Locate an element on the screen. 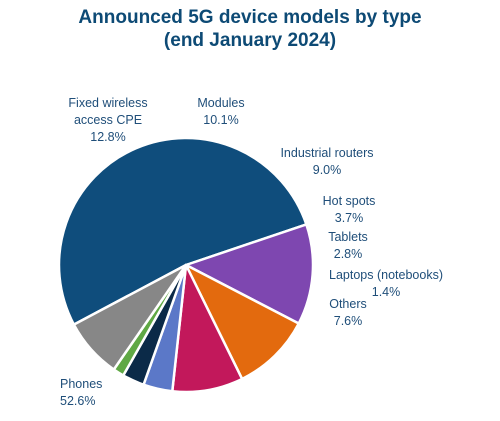 The height and width of the screenshot is (421, 500). slice-value-label: 2.8% is located at coordinates (348, 254).